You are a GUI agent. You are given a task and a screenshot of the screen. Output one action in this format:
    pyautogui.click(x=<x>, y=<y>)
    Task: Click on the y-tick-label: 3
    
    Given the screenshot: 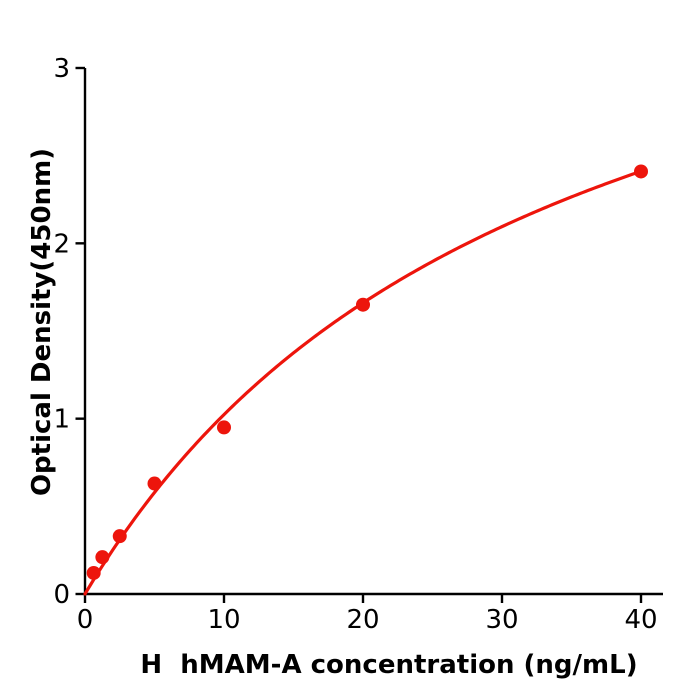 What is the action you would take?
    pyautogui.click(x=61, y=69)
    